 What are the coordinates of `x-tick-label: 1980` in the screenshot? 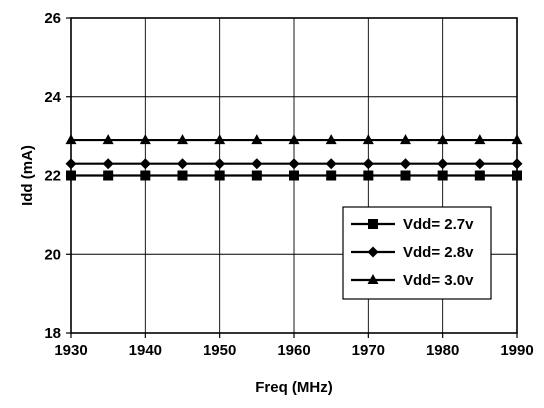 It's located at (442, 350).